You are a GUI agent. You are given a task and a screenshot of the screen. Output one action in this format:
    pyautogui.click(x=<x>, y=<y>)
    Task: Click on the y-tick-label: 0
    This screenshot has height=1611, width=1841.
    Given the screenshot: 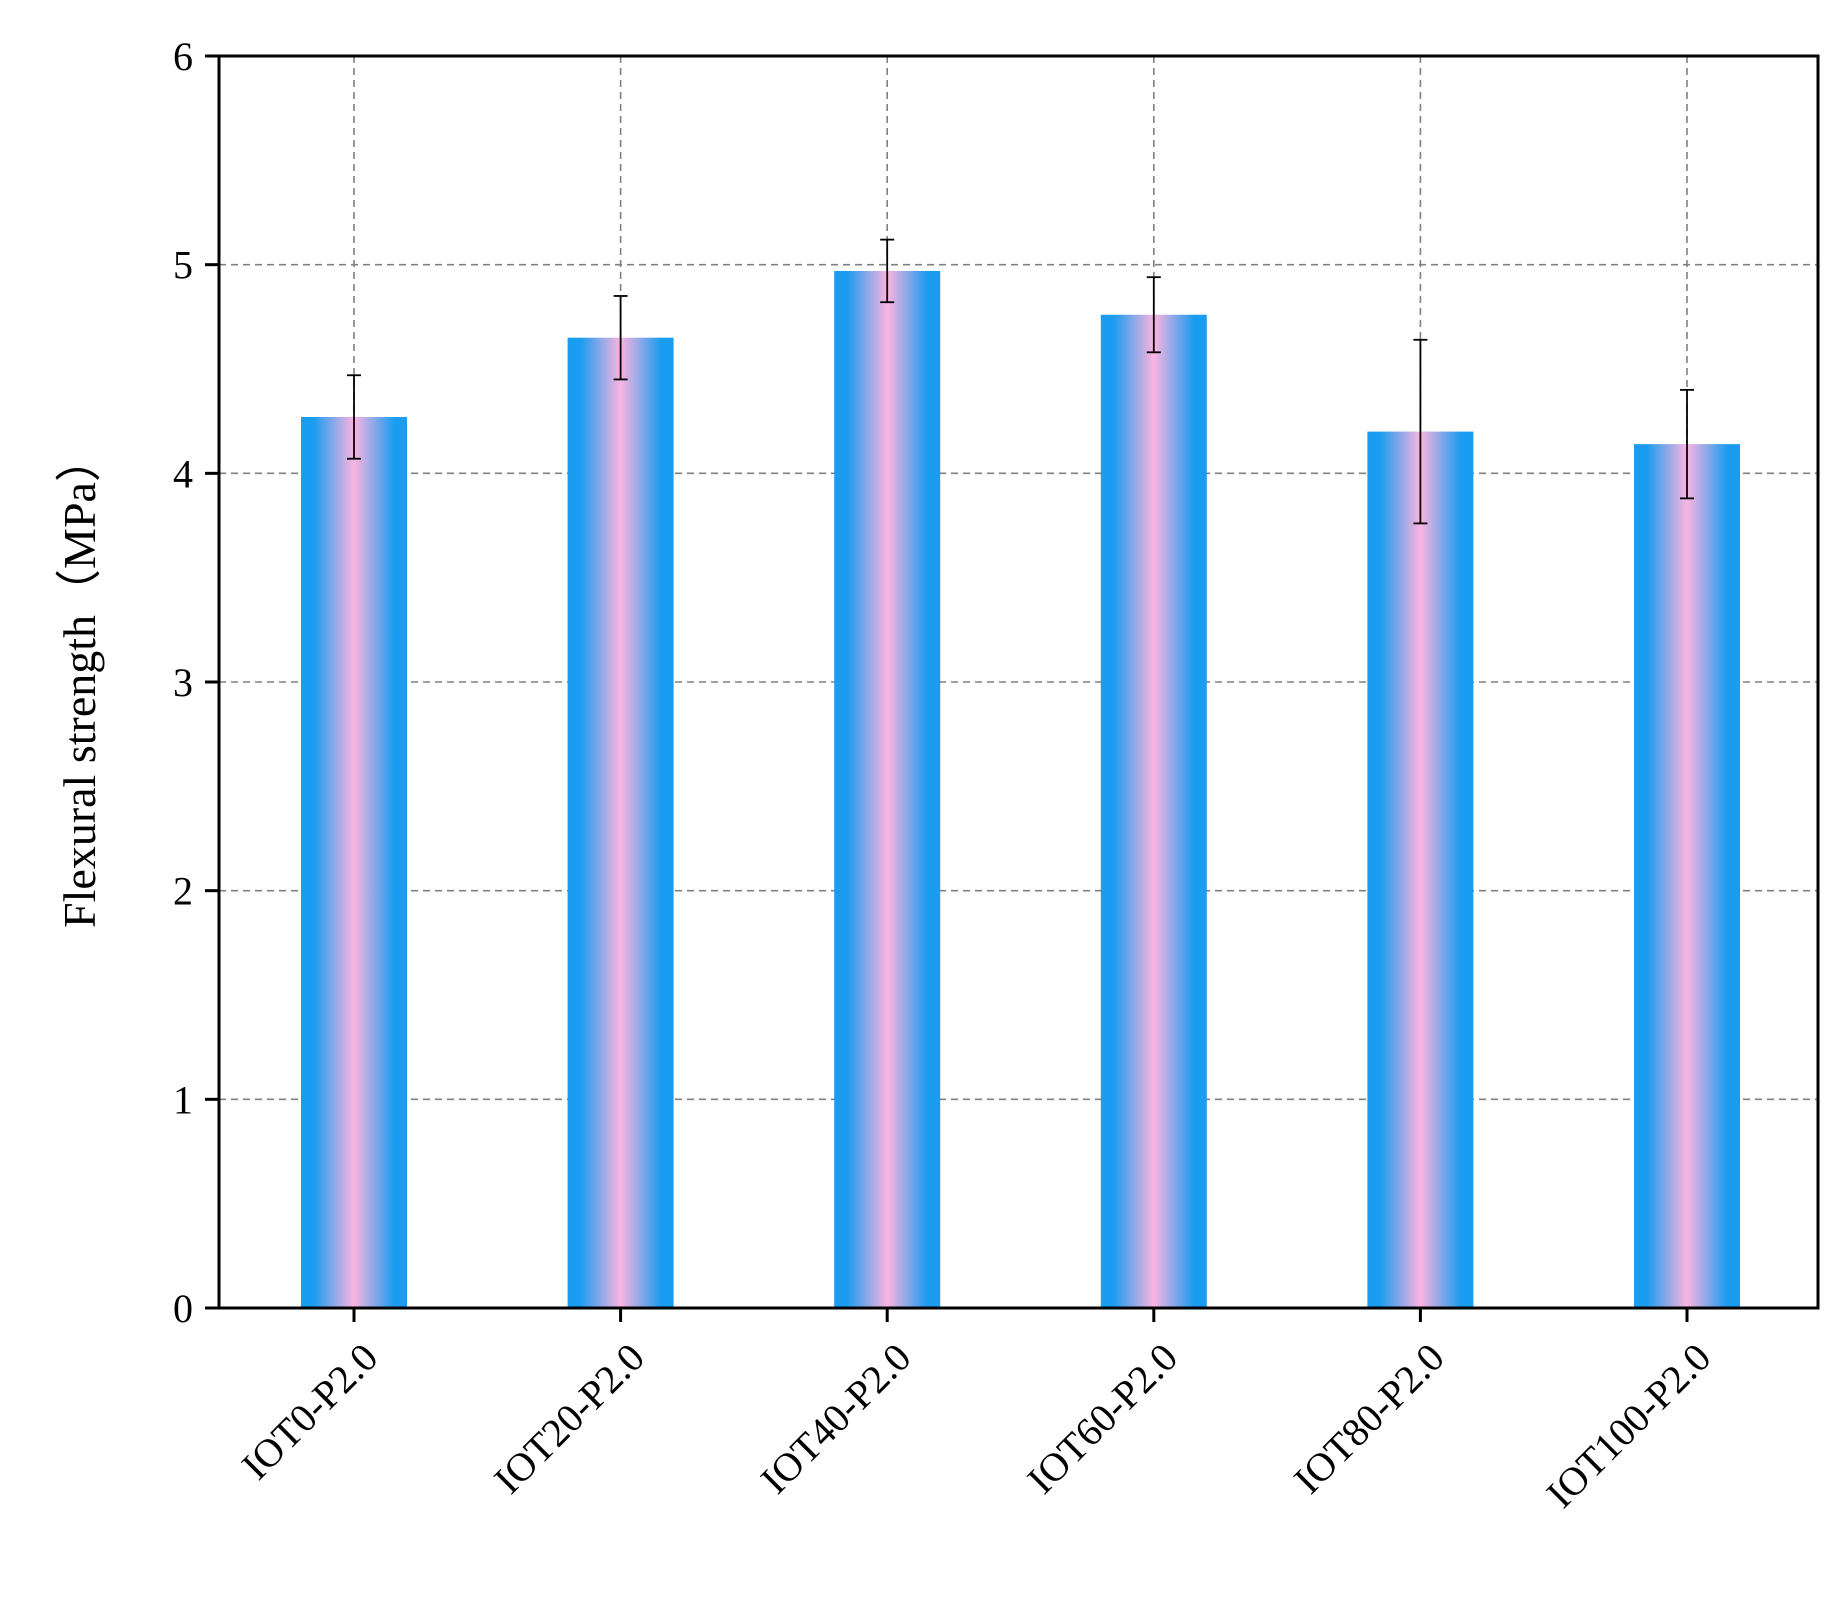 What is the action you would take?
    pyautogui.click(x=183, y=1308)
    